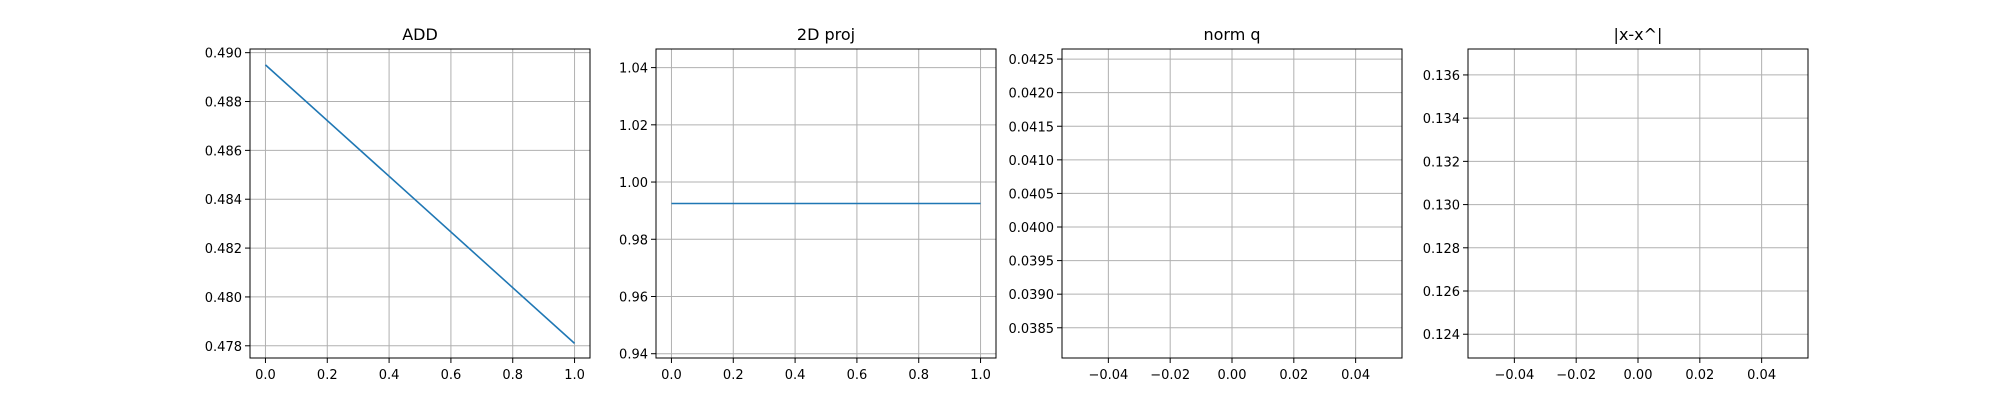 This screenshot has width=2000, height=400. What do you see at coordinates (223, 347) in the screenshot?
I see `y-tick-label: 0.478` at bounding box center [223, 347].